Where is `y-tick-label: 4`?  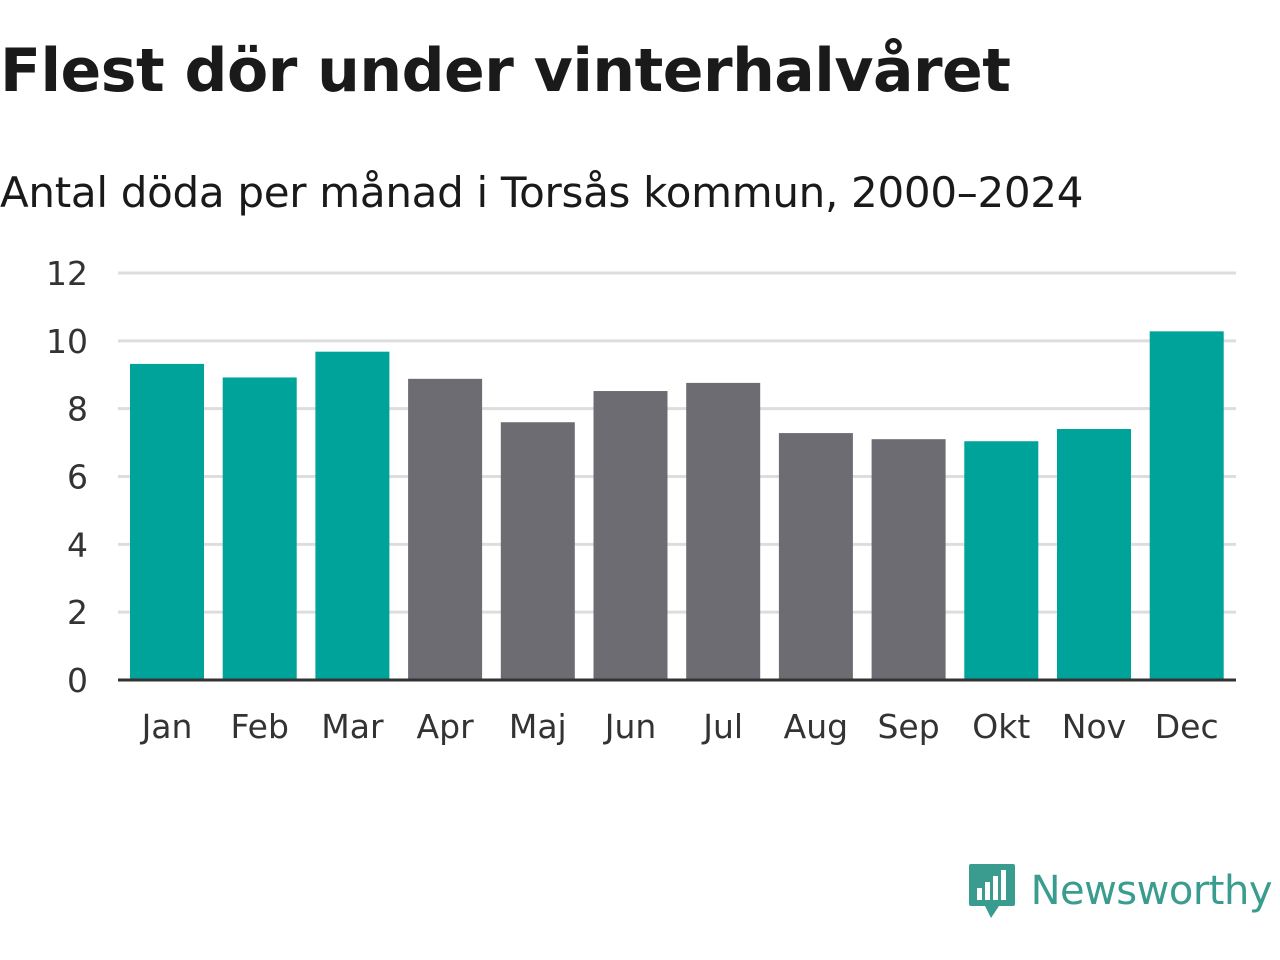
y-tick-label: 4 is located at coordinates (77, 544).